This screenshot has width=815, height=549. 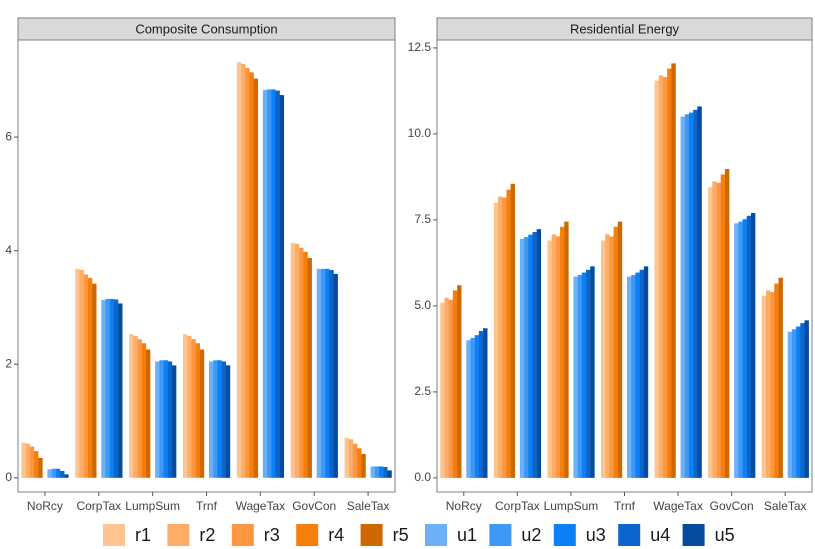 I want to click on x-tick-label: WageTax, so click(x=261, y=506).